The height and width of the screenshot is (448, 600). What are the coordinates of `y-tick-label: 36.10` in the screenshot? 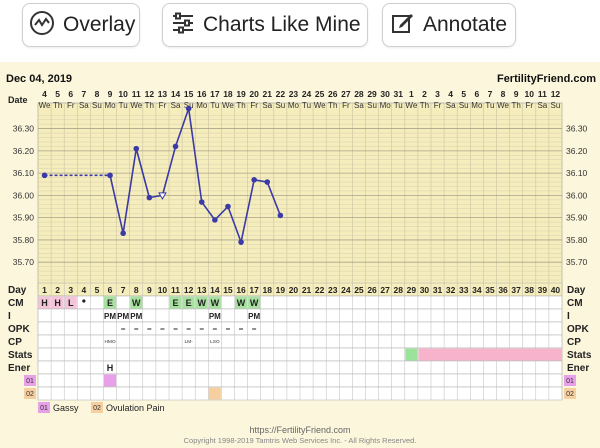 It's located at (24, 173).